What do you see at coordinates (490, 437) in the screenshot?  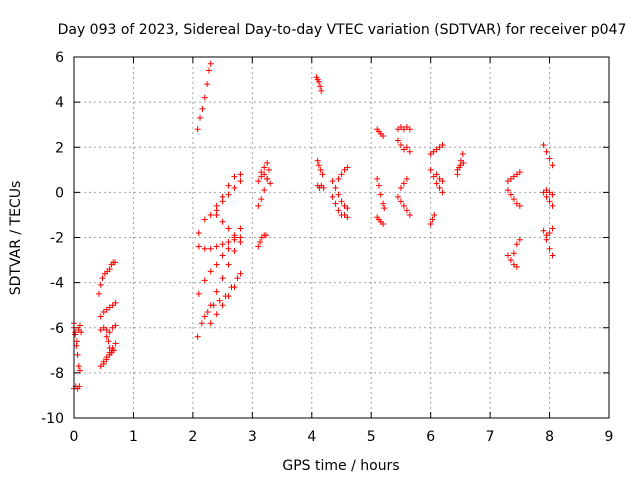 I see `x-tick-label: 7` at bounding box center [490, 437].